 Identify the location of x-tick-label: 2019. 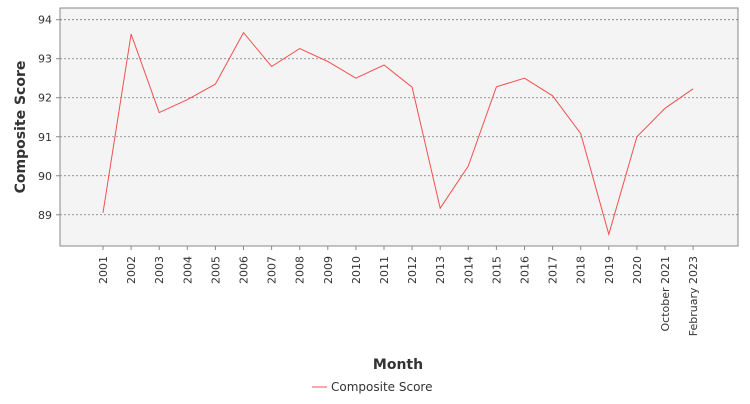
(609, 270).